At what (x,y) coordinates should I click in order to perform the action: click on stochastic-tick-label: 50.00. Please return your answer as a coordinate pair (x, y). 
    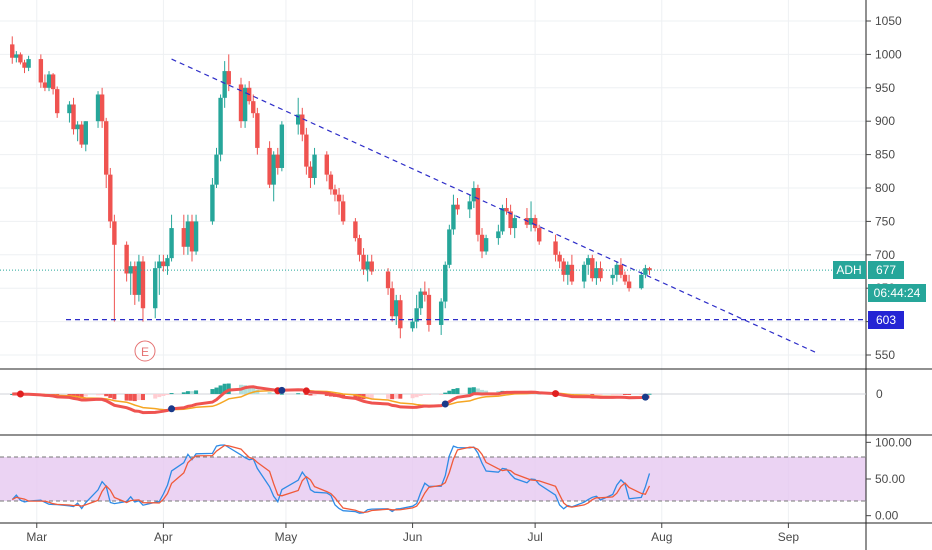
    Looking at the image, I should click on (890, 479).